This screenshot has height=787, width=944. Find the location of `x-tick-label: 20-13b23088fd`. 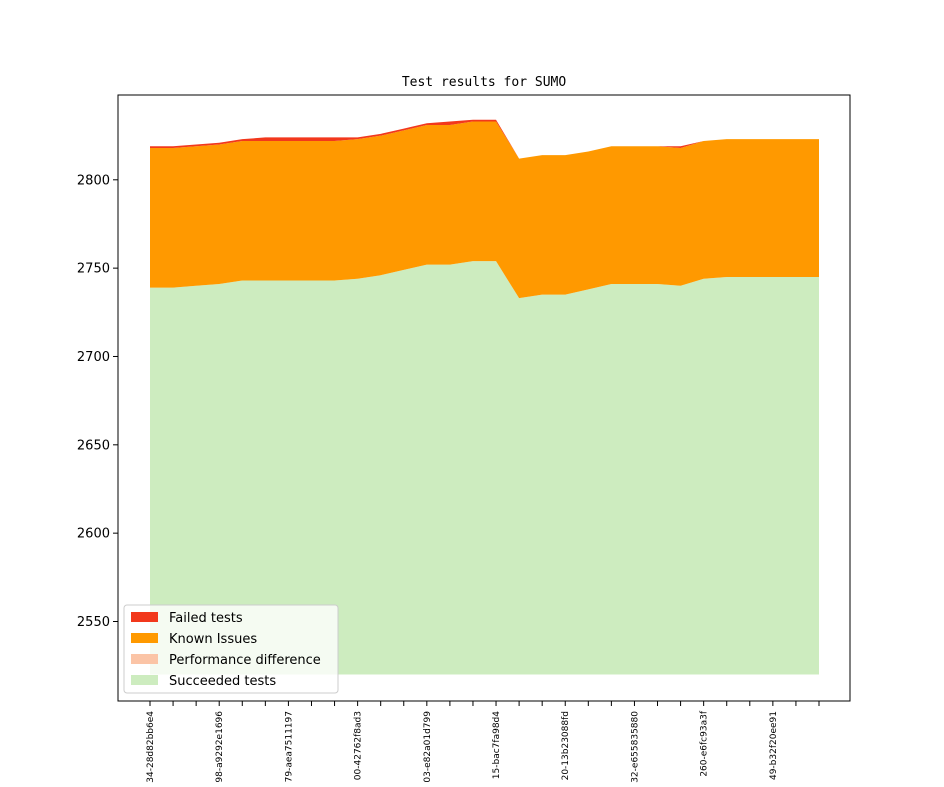

x-tick-label: 20-13b23088fd is located at coordinates (566, 745).